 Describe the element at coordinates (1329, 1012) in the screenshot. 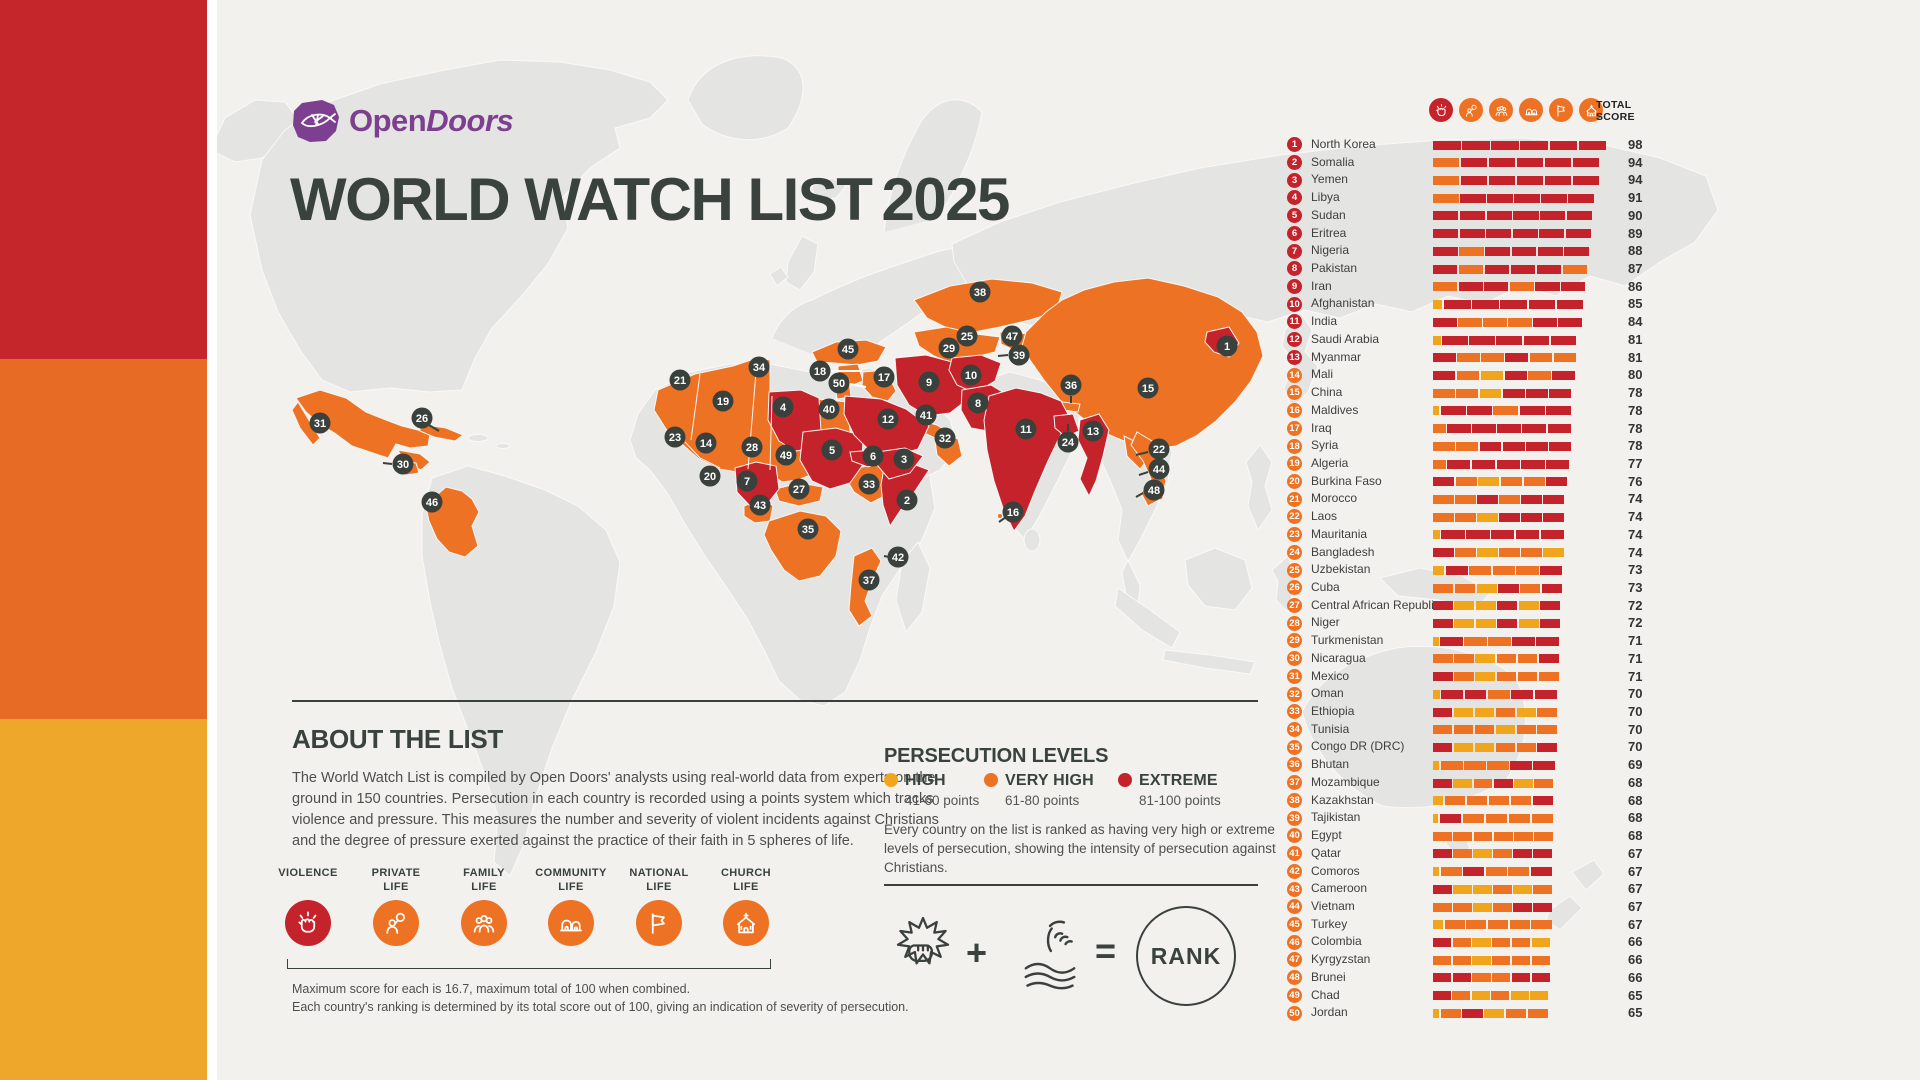

I see `country-name: Jordan` at that location.